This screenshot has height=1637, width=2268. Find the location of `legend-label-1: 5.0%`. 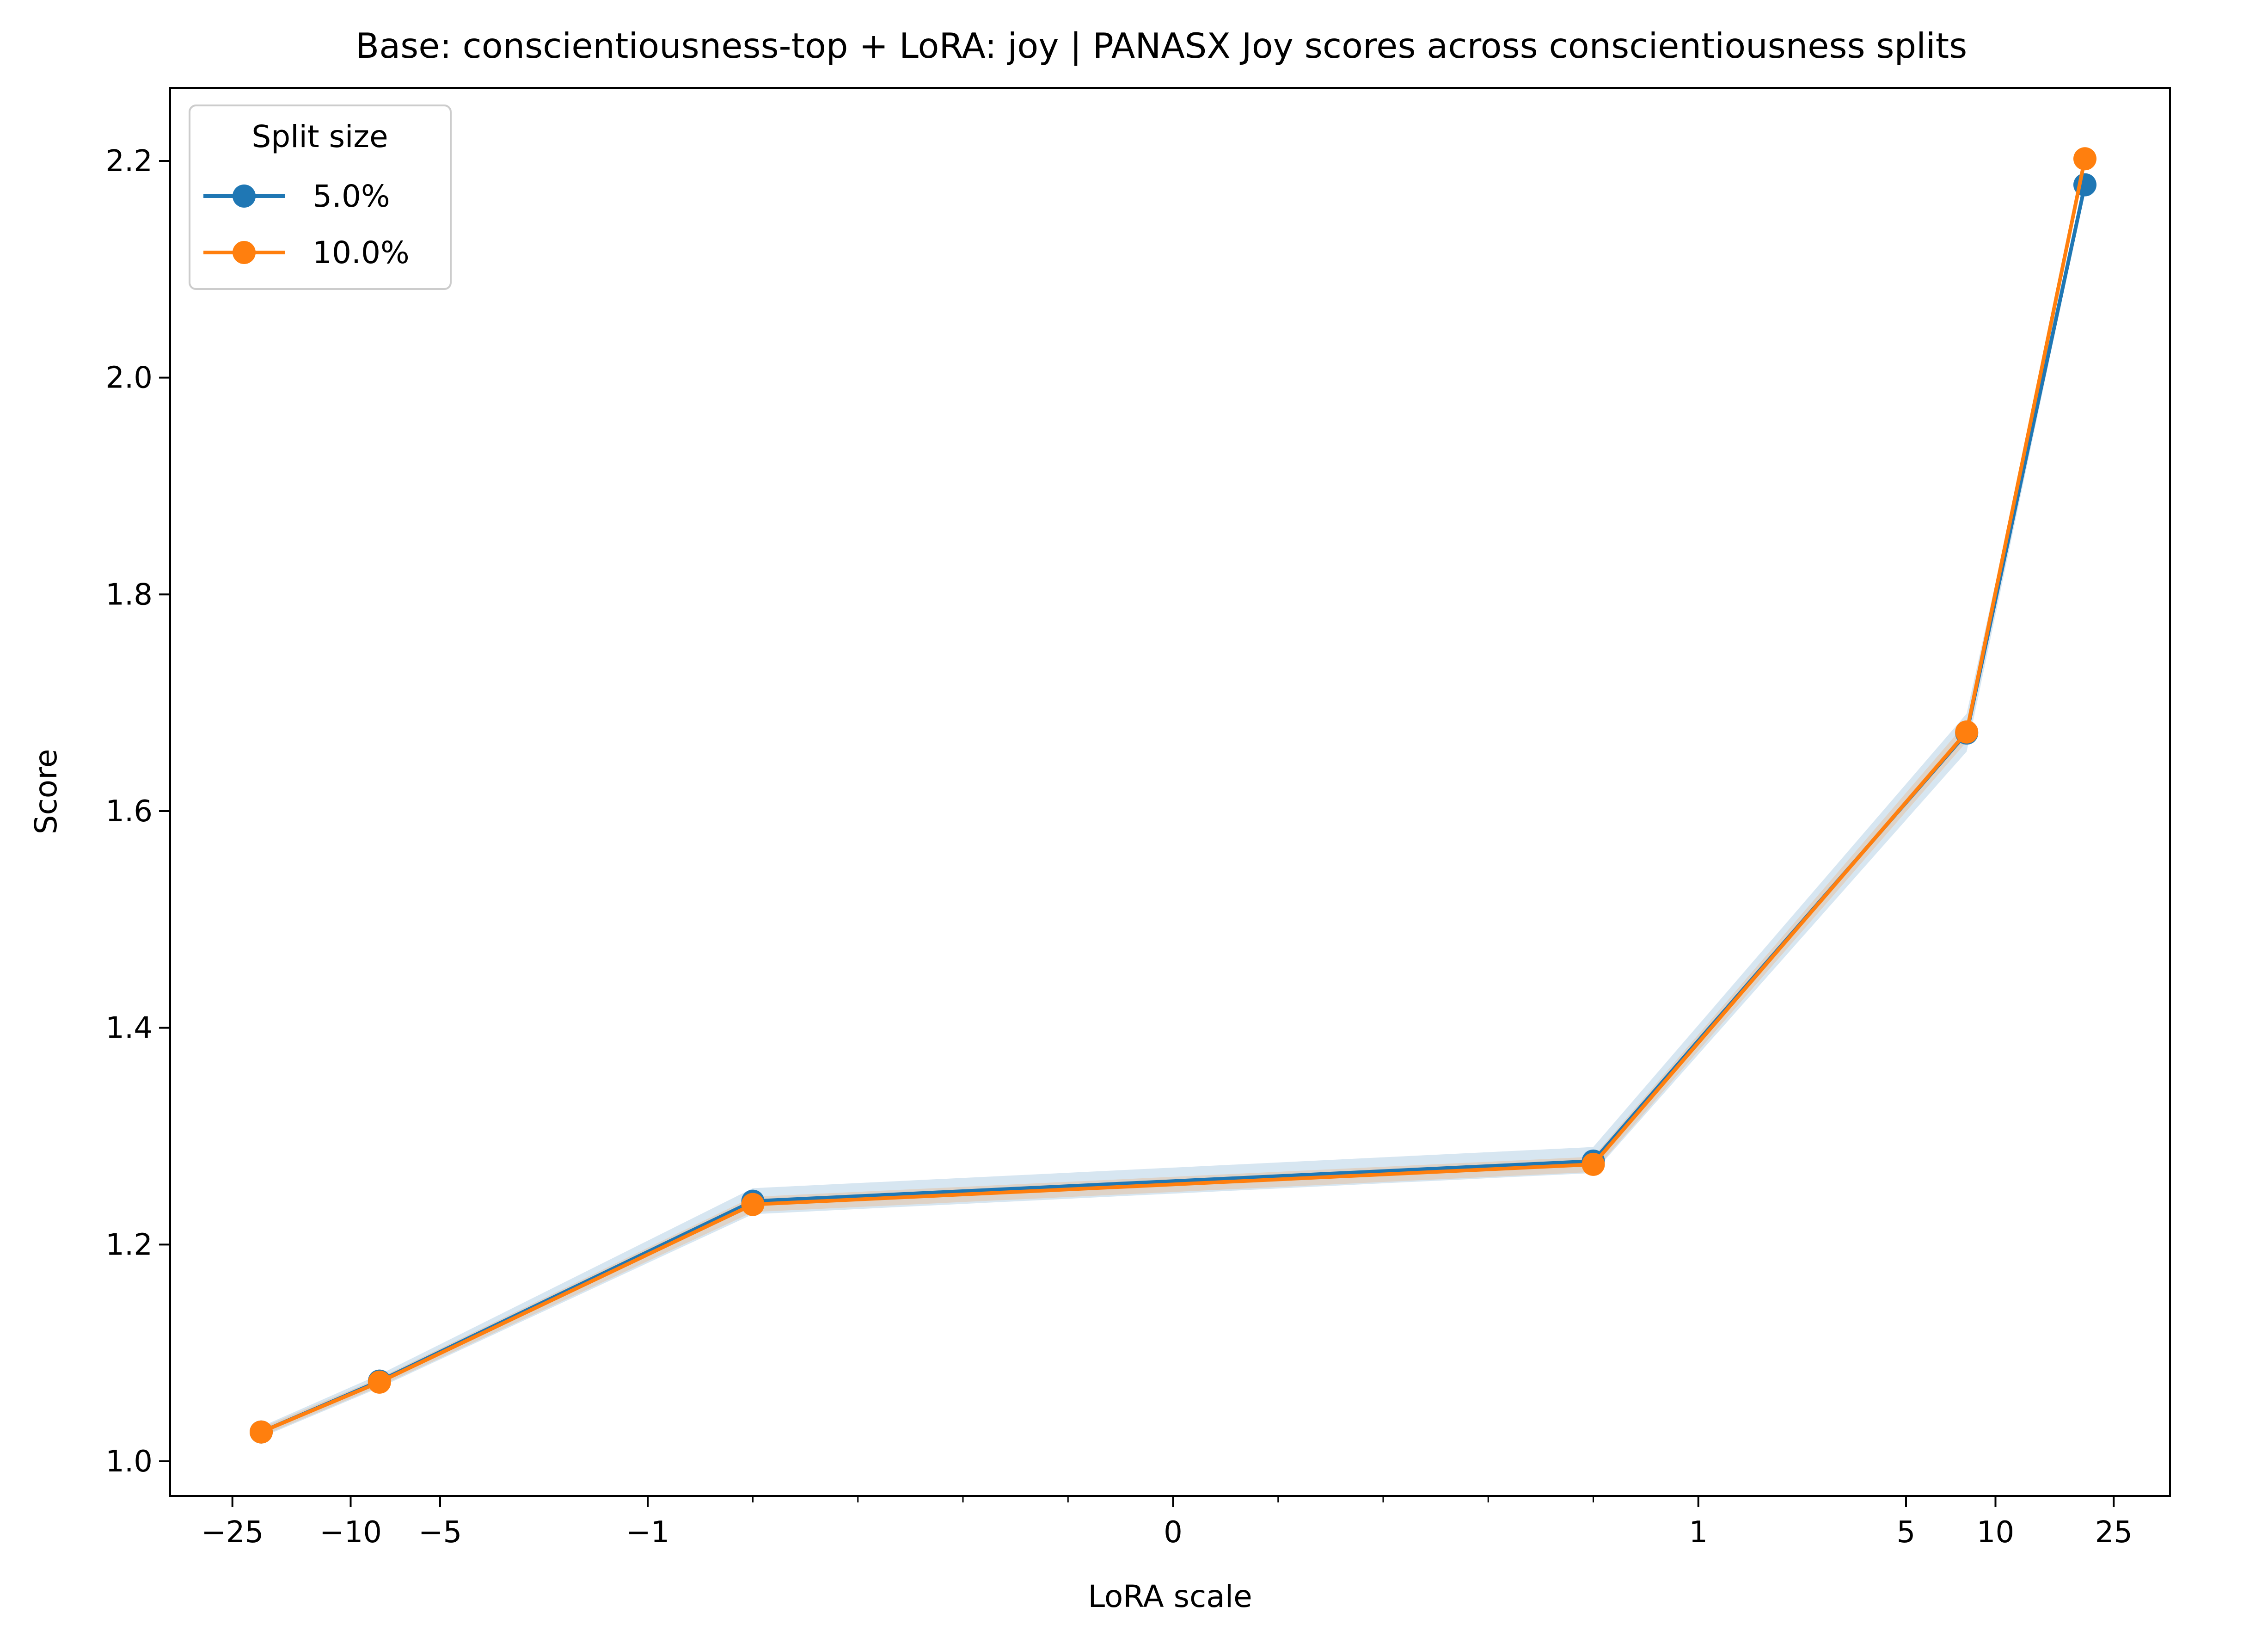

legend-label-1: 5.0% is located at coordinates (352, 196).